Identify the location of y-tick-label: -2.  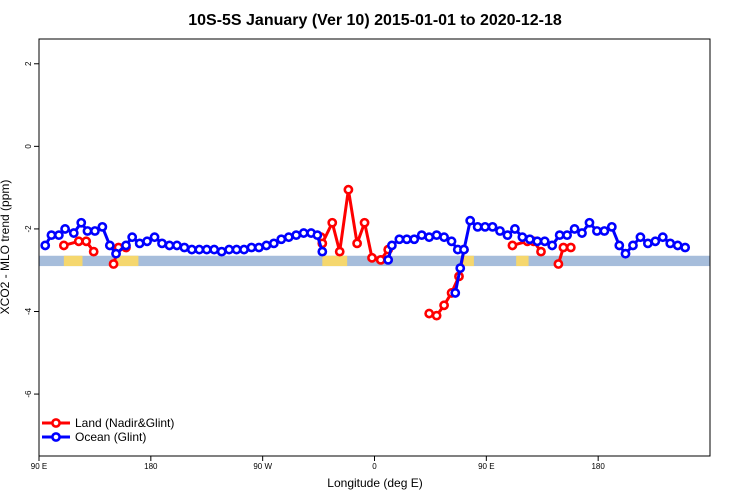
(28, 229).